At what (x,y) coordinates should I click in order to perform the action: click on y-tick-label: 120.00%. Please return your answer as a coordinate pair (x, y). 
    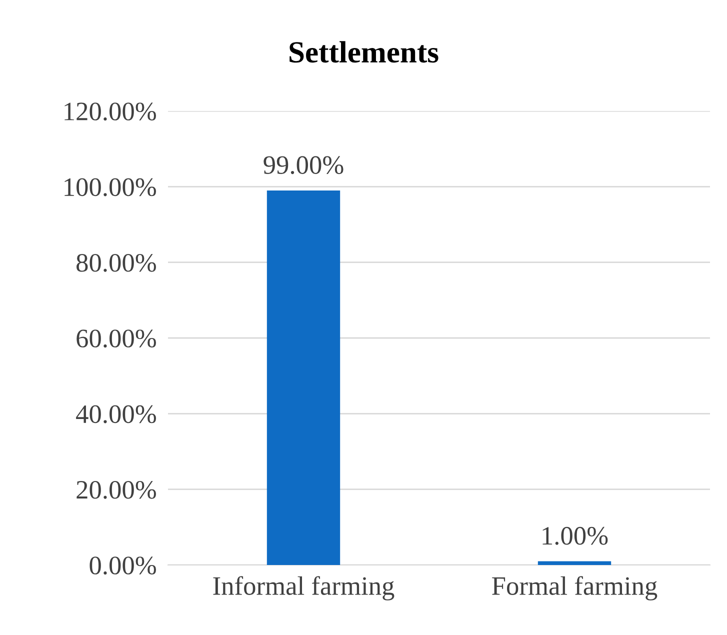
    Looking at the image, I should click on (110, 111).